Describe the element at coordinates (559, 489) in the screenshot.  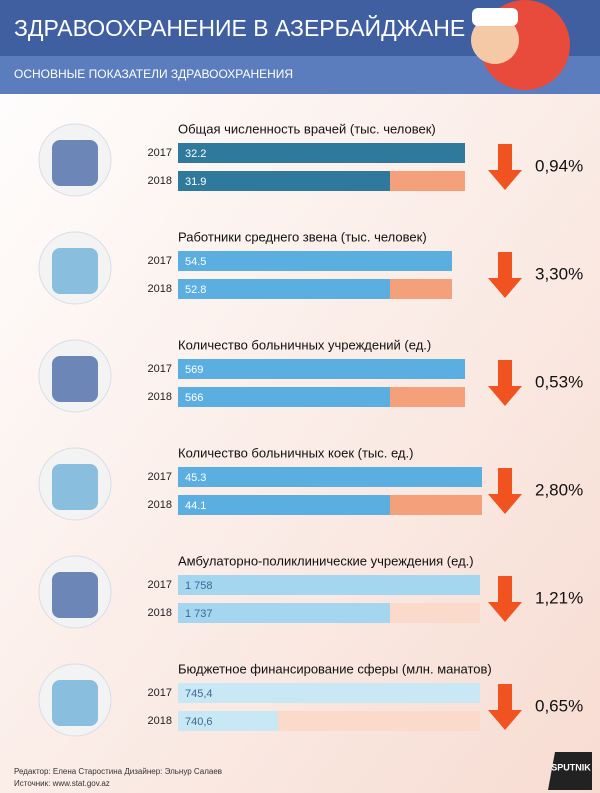
I see `change-value: 2,80%` at that location.